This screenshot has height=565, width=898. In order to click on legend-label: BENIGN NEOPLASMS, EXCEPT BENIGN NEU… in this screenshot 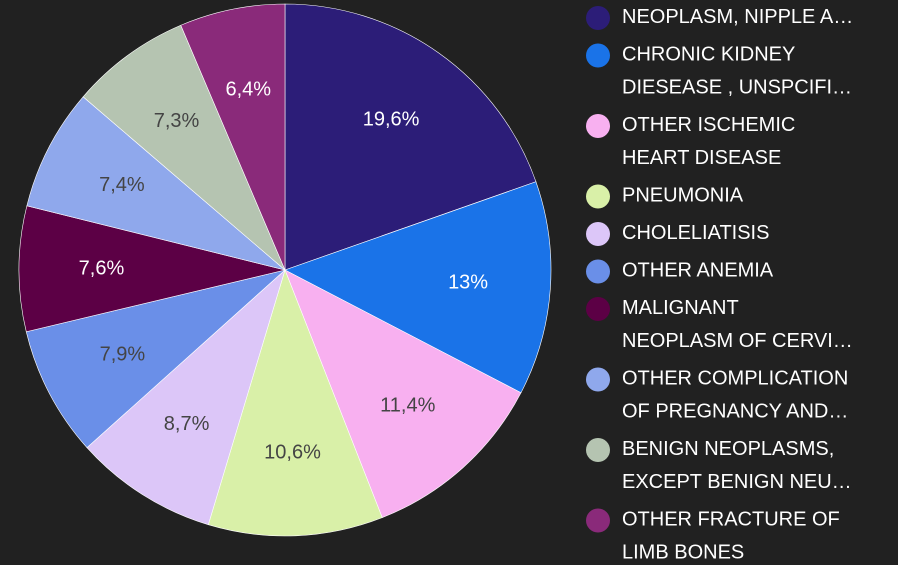, I will do `click(737, 465)`.